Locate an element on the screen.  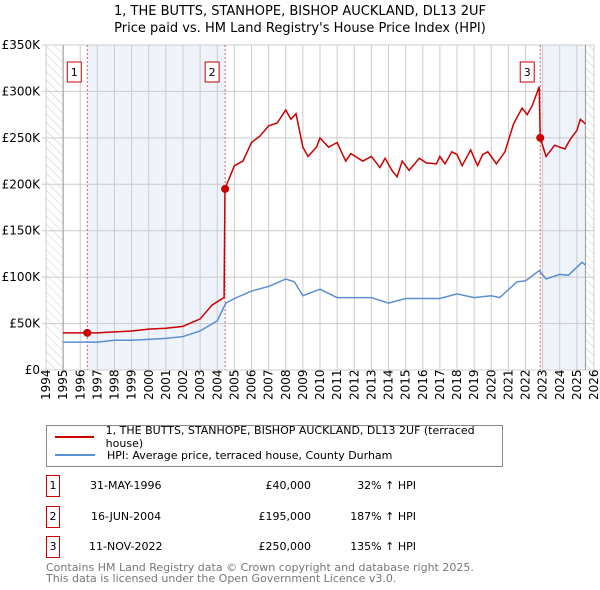
sale-label: 3 is located at coordinates (527, 72).